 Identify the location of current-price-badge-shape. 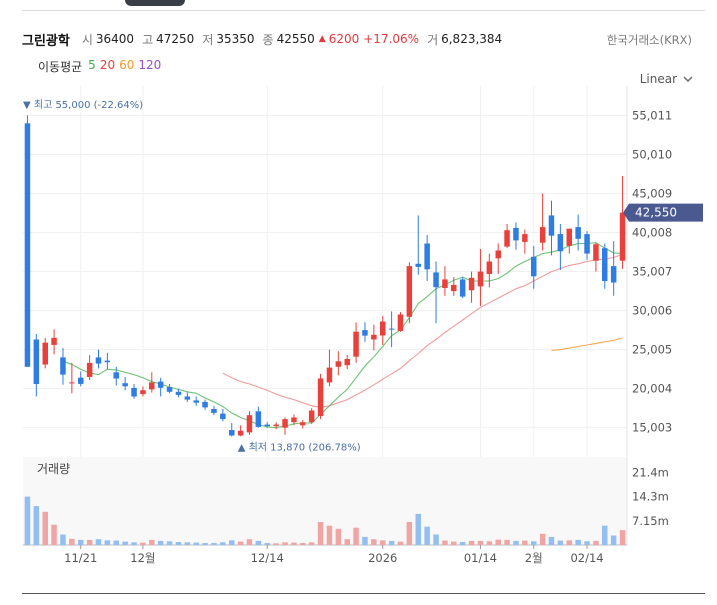
(663, 212).